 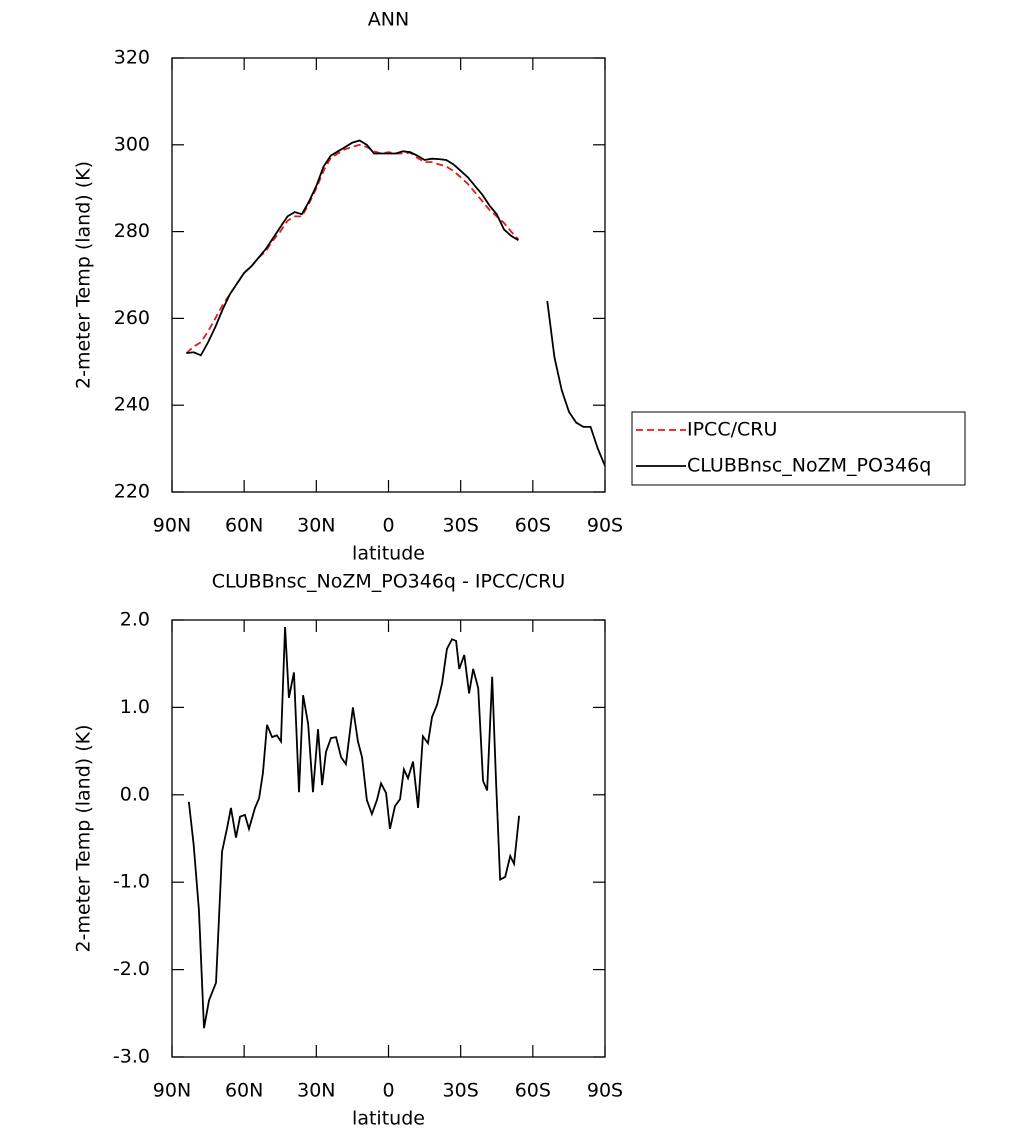 What do you see at coordinates (132, 492) in the screenshot?
I see `y-tick-label: 220` at bounding box center [132, 492].